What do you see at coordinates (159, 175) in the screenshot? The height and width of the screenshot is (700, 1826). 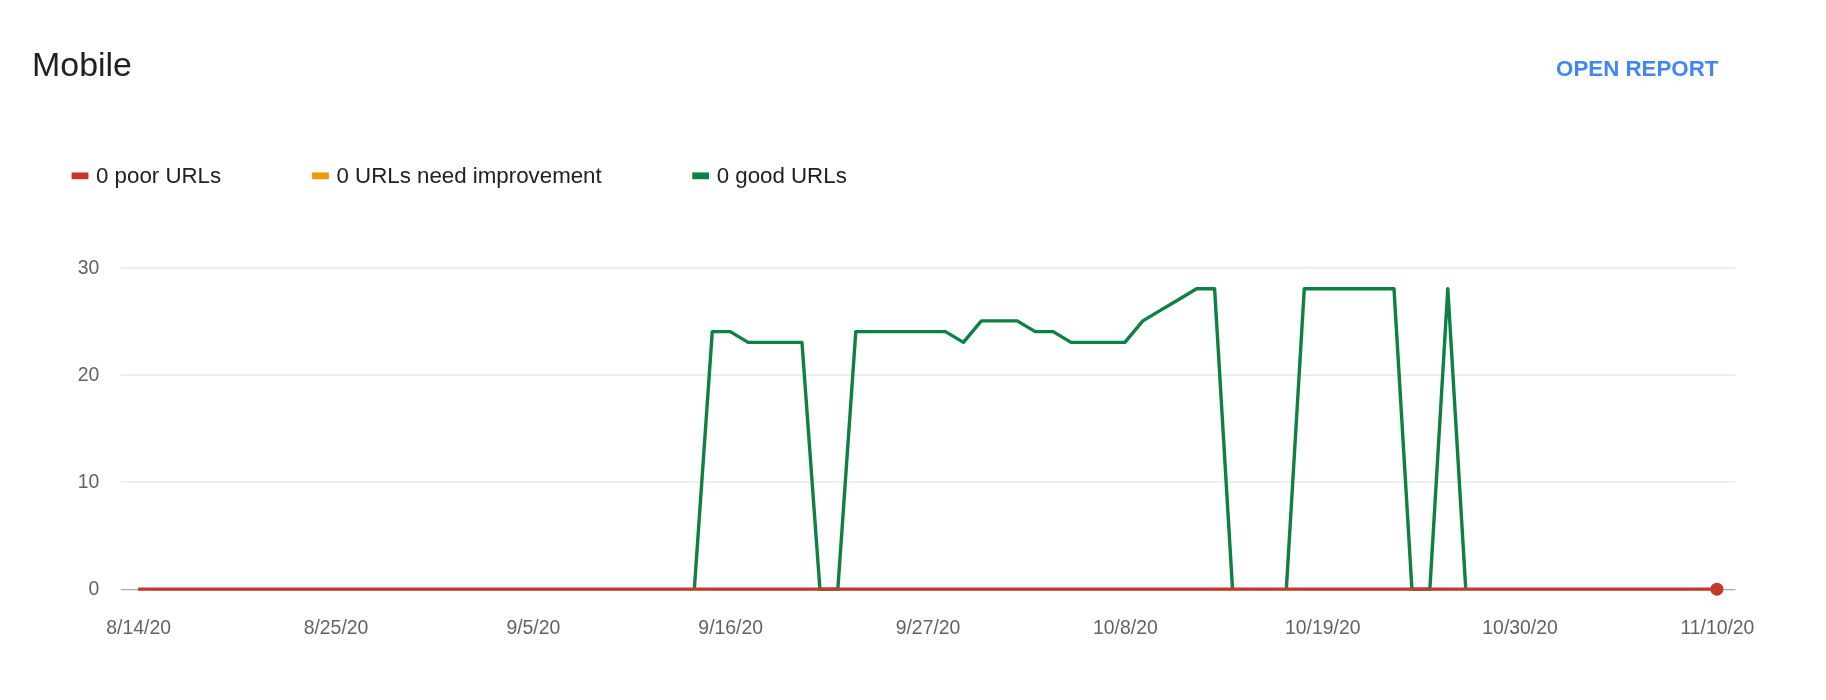 I see `legend-label: 0 poor URLs` at bounding box center [159, 175].